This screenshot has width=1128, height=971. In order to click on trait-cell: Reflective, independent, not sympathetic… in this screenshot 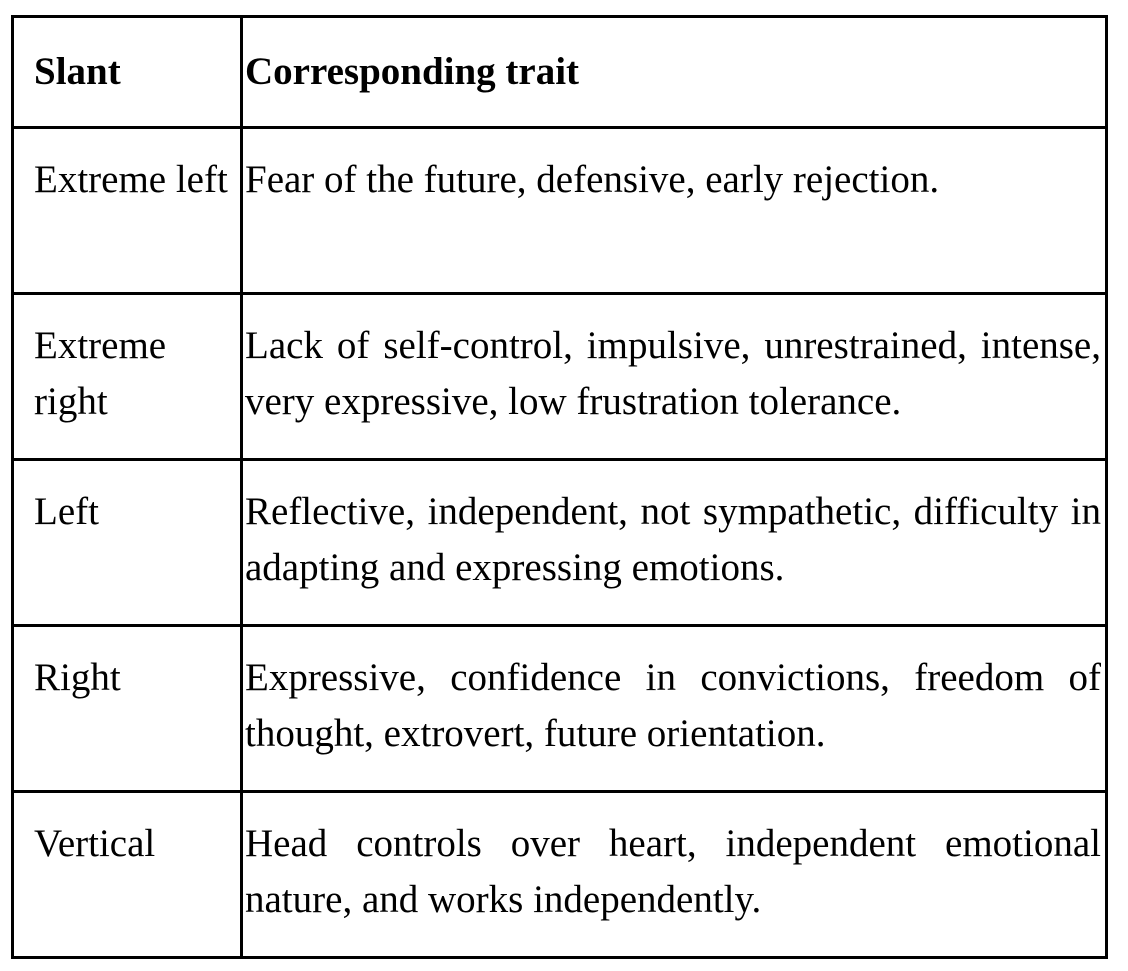, I will do `click(674, 542)`.